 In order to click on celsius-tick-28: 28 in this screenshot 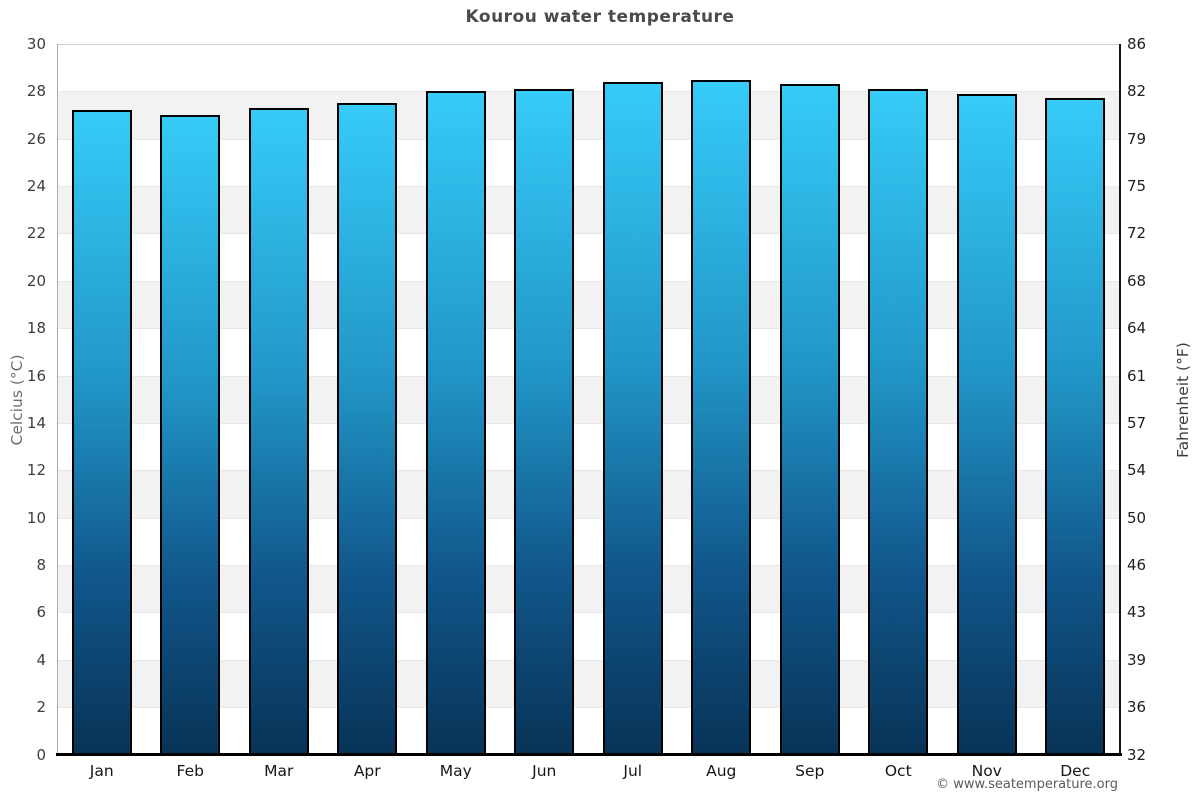, I will do `click(36, 91)`.